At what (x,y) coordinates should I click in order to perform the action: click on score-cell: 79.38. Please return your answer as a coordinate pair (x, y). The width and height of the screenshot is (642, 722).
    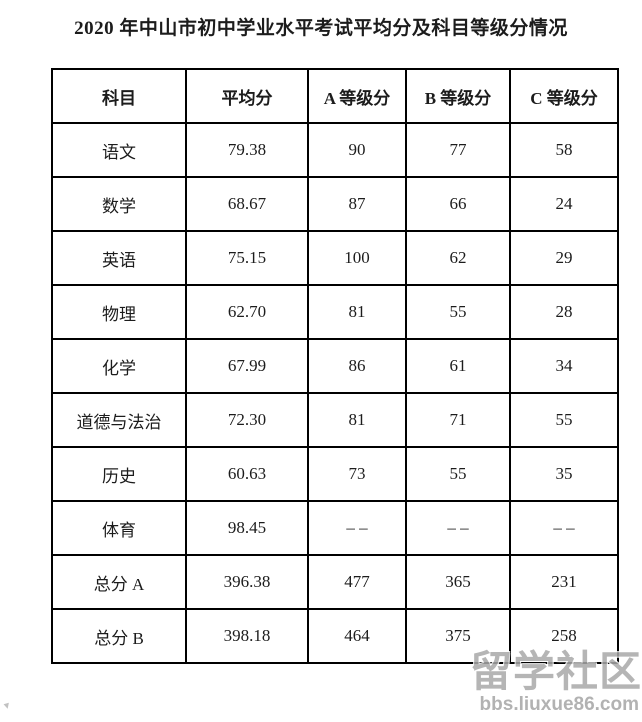
    Looking at the image, I should click on (247, 150).